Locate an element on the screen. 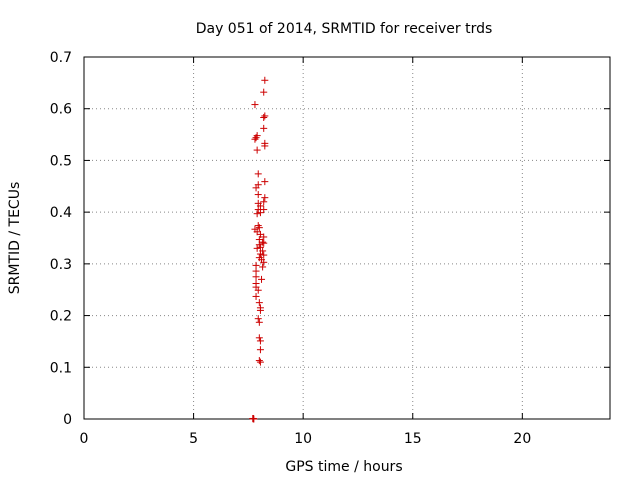 This screenshot has height=480, width=640. x-tick-labels: 0 5 10 15 20 is located at coordinates (306, 439).